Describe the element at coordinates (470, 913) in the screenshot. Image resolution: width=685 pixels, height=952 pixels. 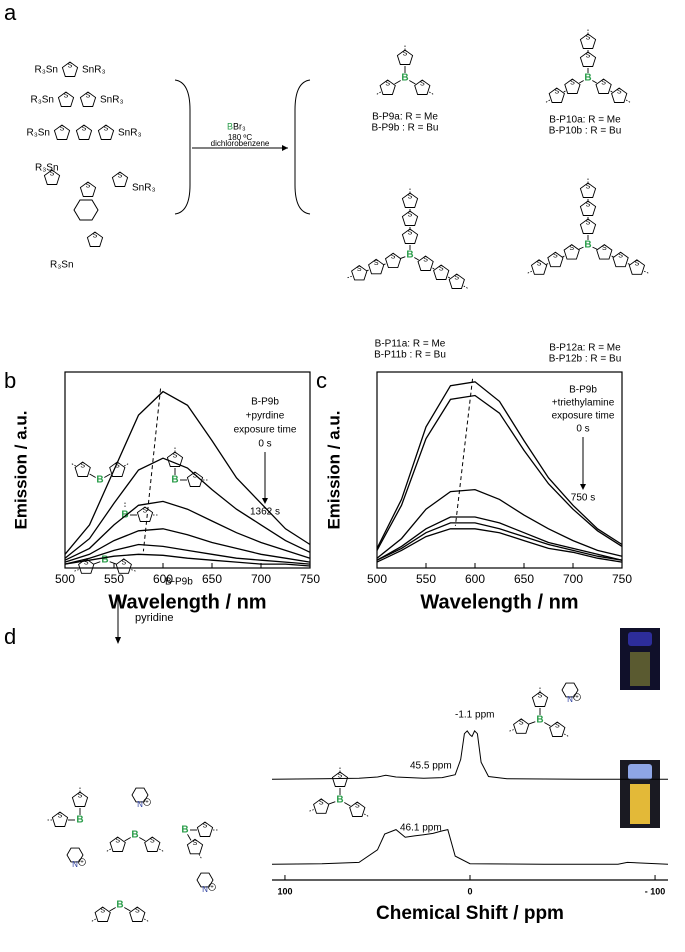
I see `x-axis-label: Chemical Shift / ppm` at that location.